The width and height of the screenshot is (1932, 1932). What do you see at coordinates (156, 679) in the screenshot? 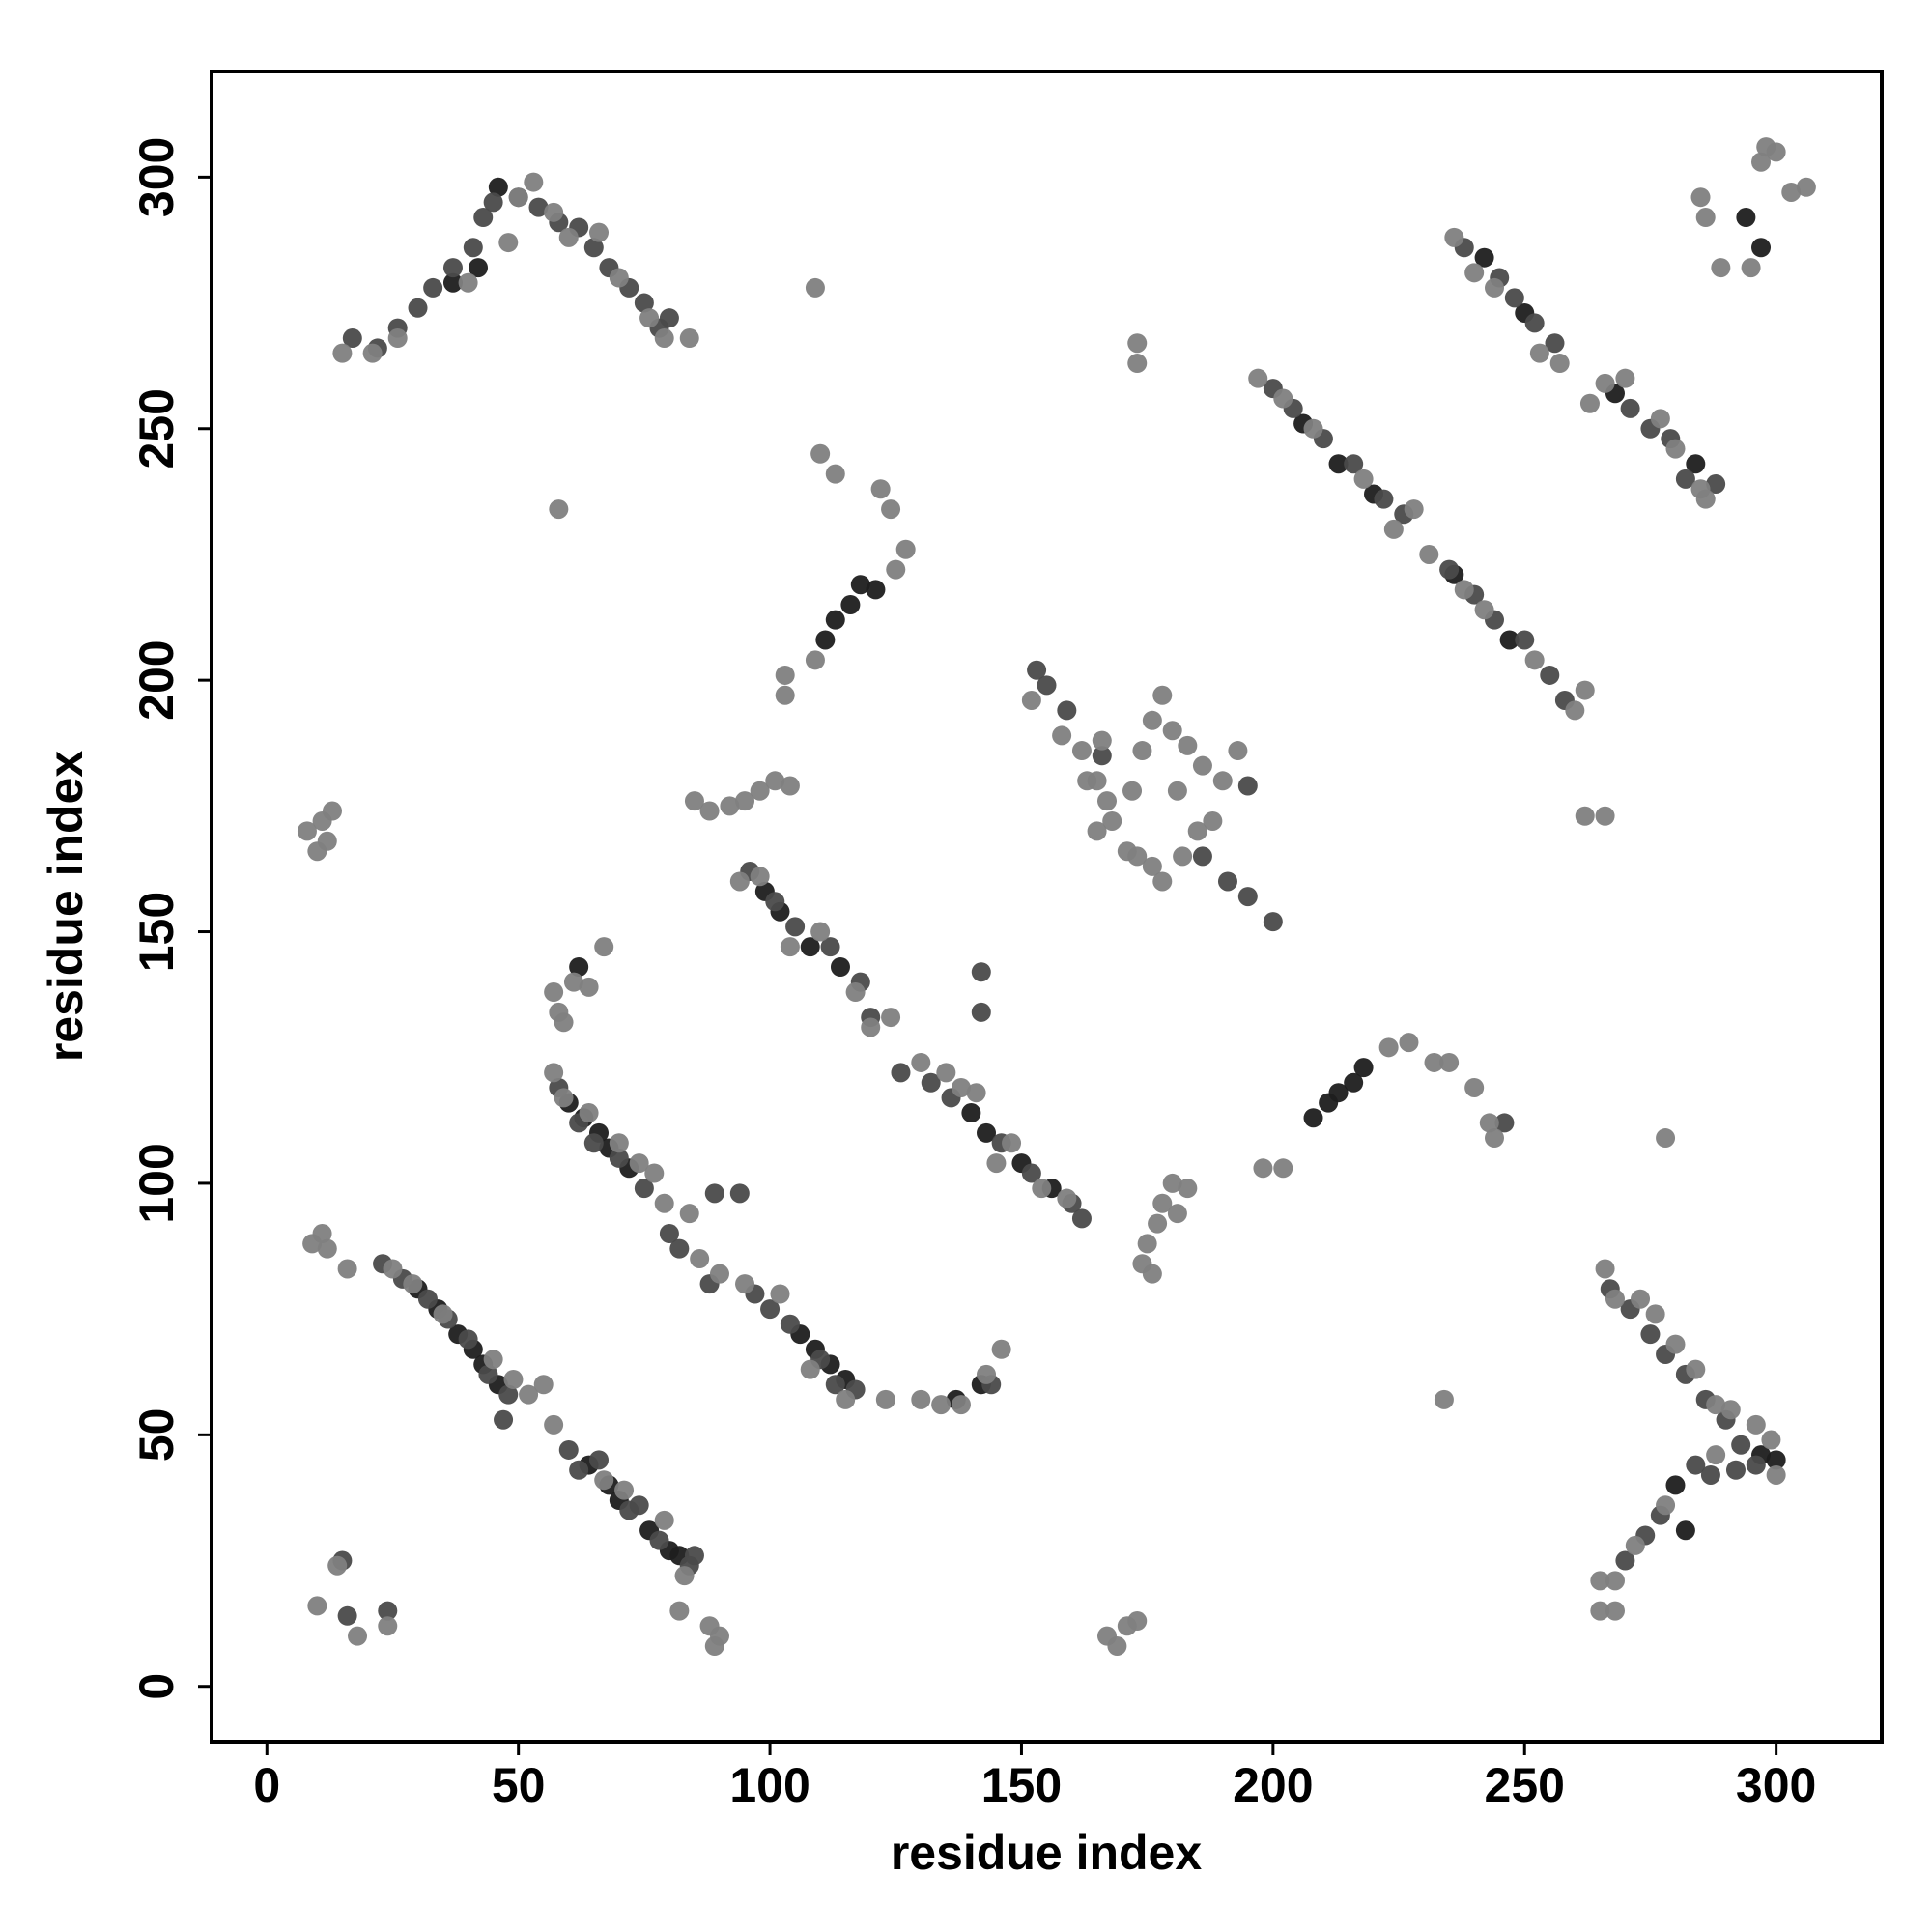
I see `y-tick-label: 200` at bounding box center [156, 679].